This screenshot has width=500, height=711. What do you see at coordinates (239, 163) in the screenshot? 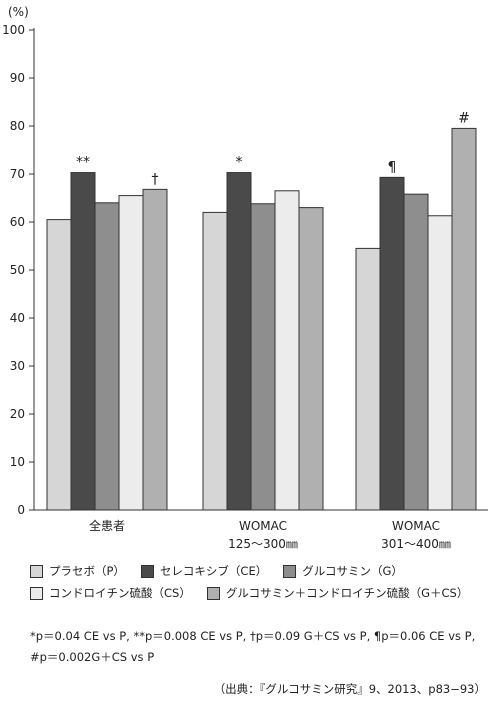
I see `significance-marker: *` at bounding box center [239, 163].